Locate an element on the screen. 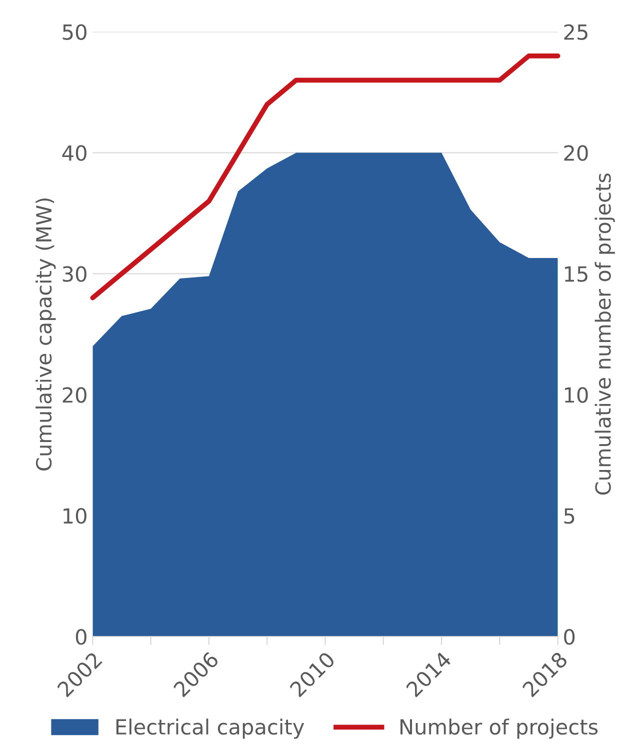 The image size is (639, 756). y-tick-label: 0 is located at coordinates (81, 637).